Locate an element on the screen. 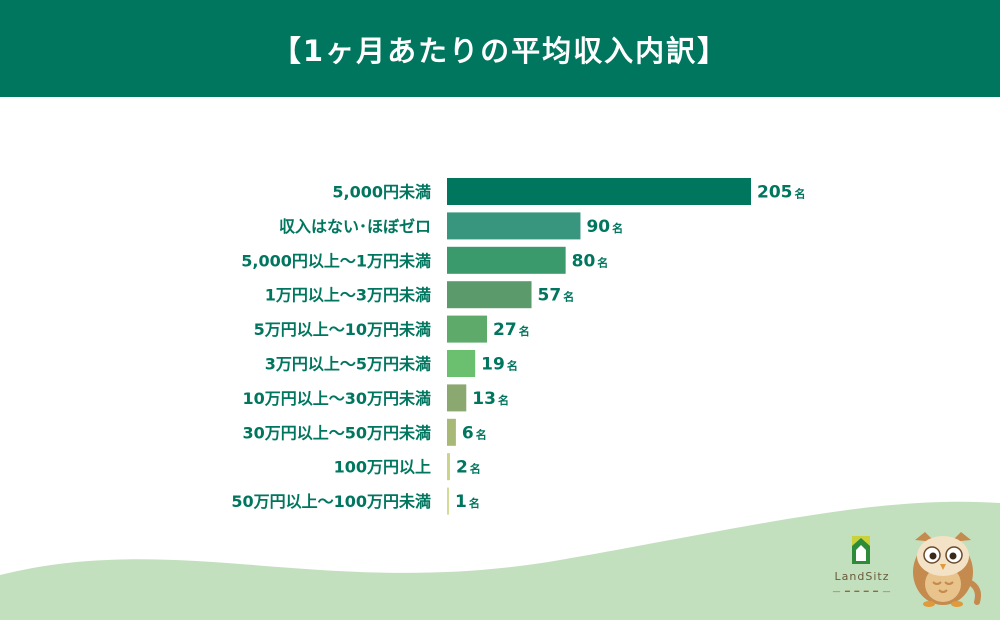  category-label: 100万円以上 is located at coordinates (382, 467).